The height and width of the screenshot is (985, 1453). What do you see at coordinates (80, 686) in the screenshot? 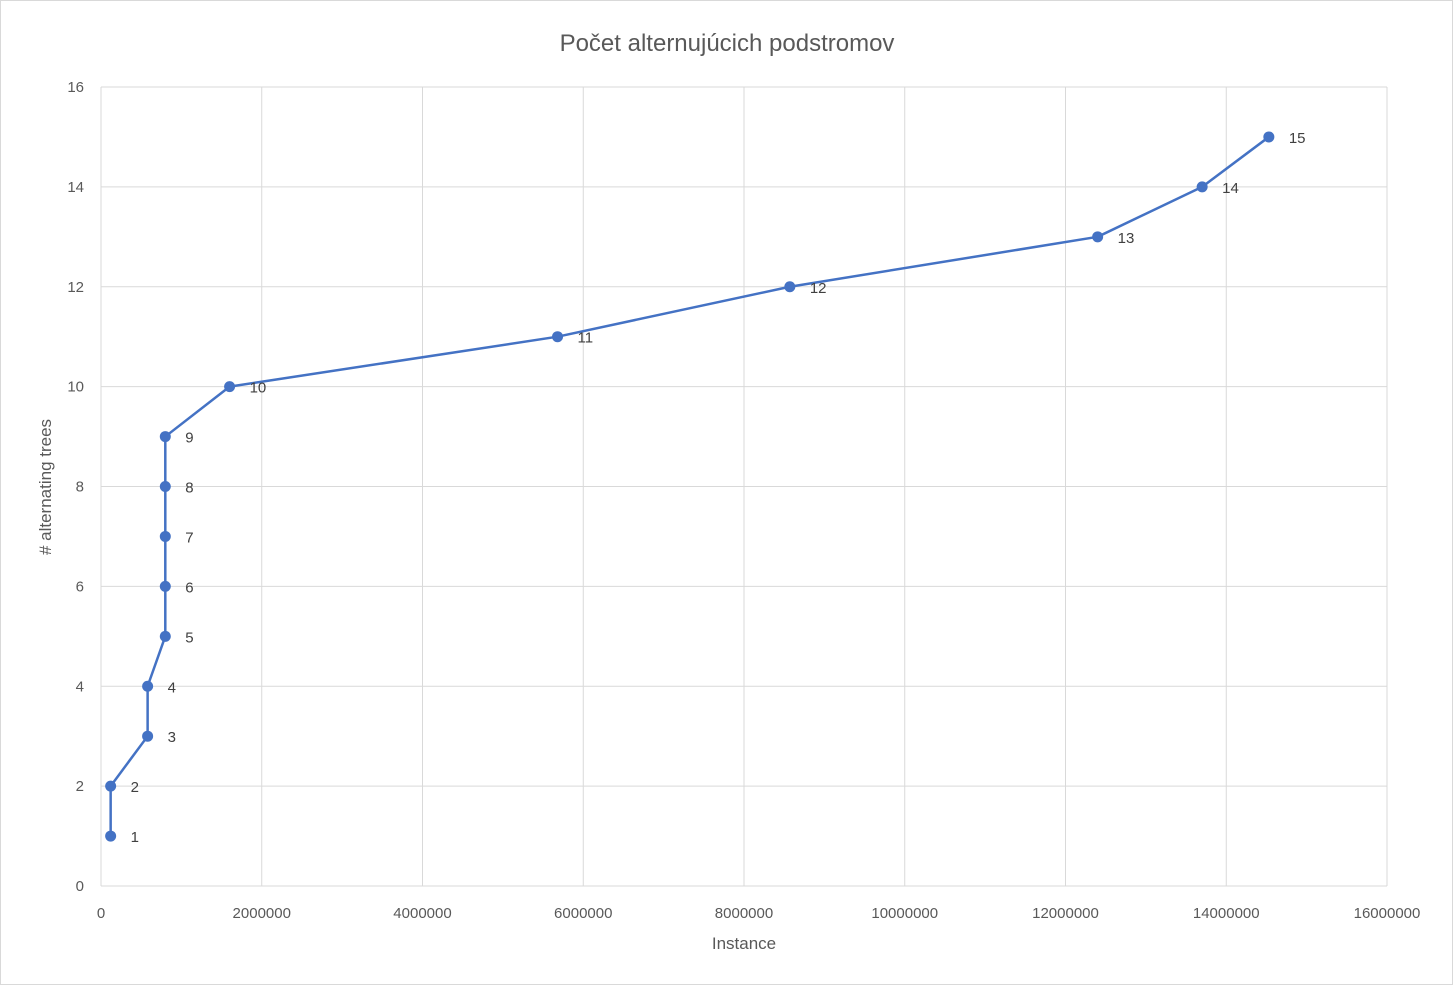
I see `y-tick-label: 4` at bounding box center [80, 686].